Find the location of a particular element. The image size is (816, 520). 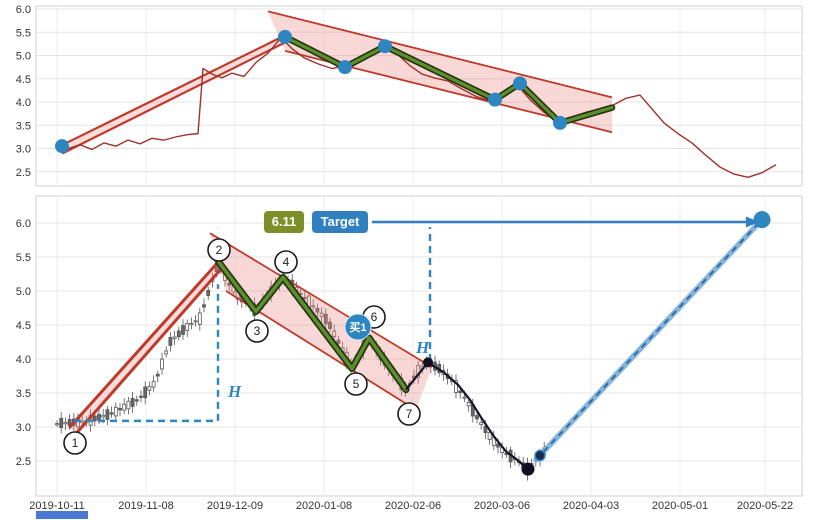

x-axis-label: 2019-12-09 is located at coordinates (235, 506).